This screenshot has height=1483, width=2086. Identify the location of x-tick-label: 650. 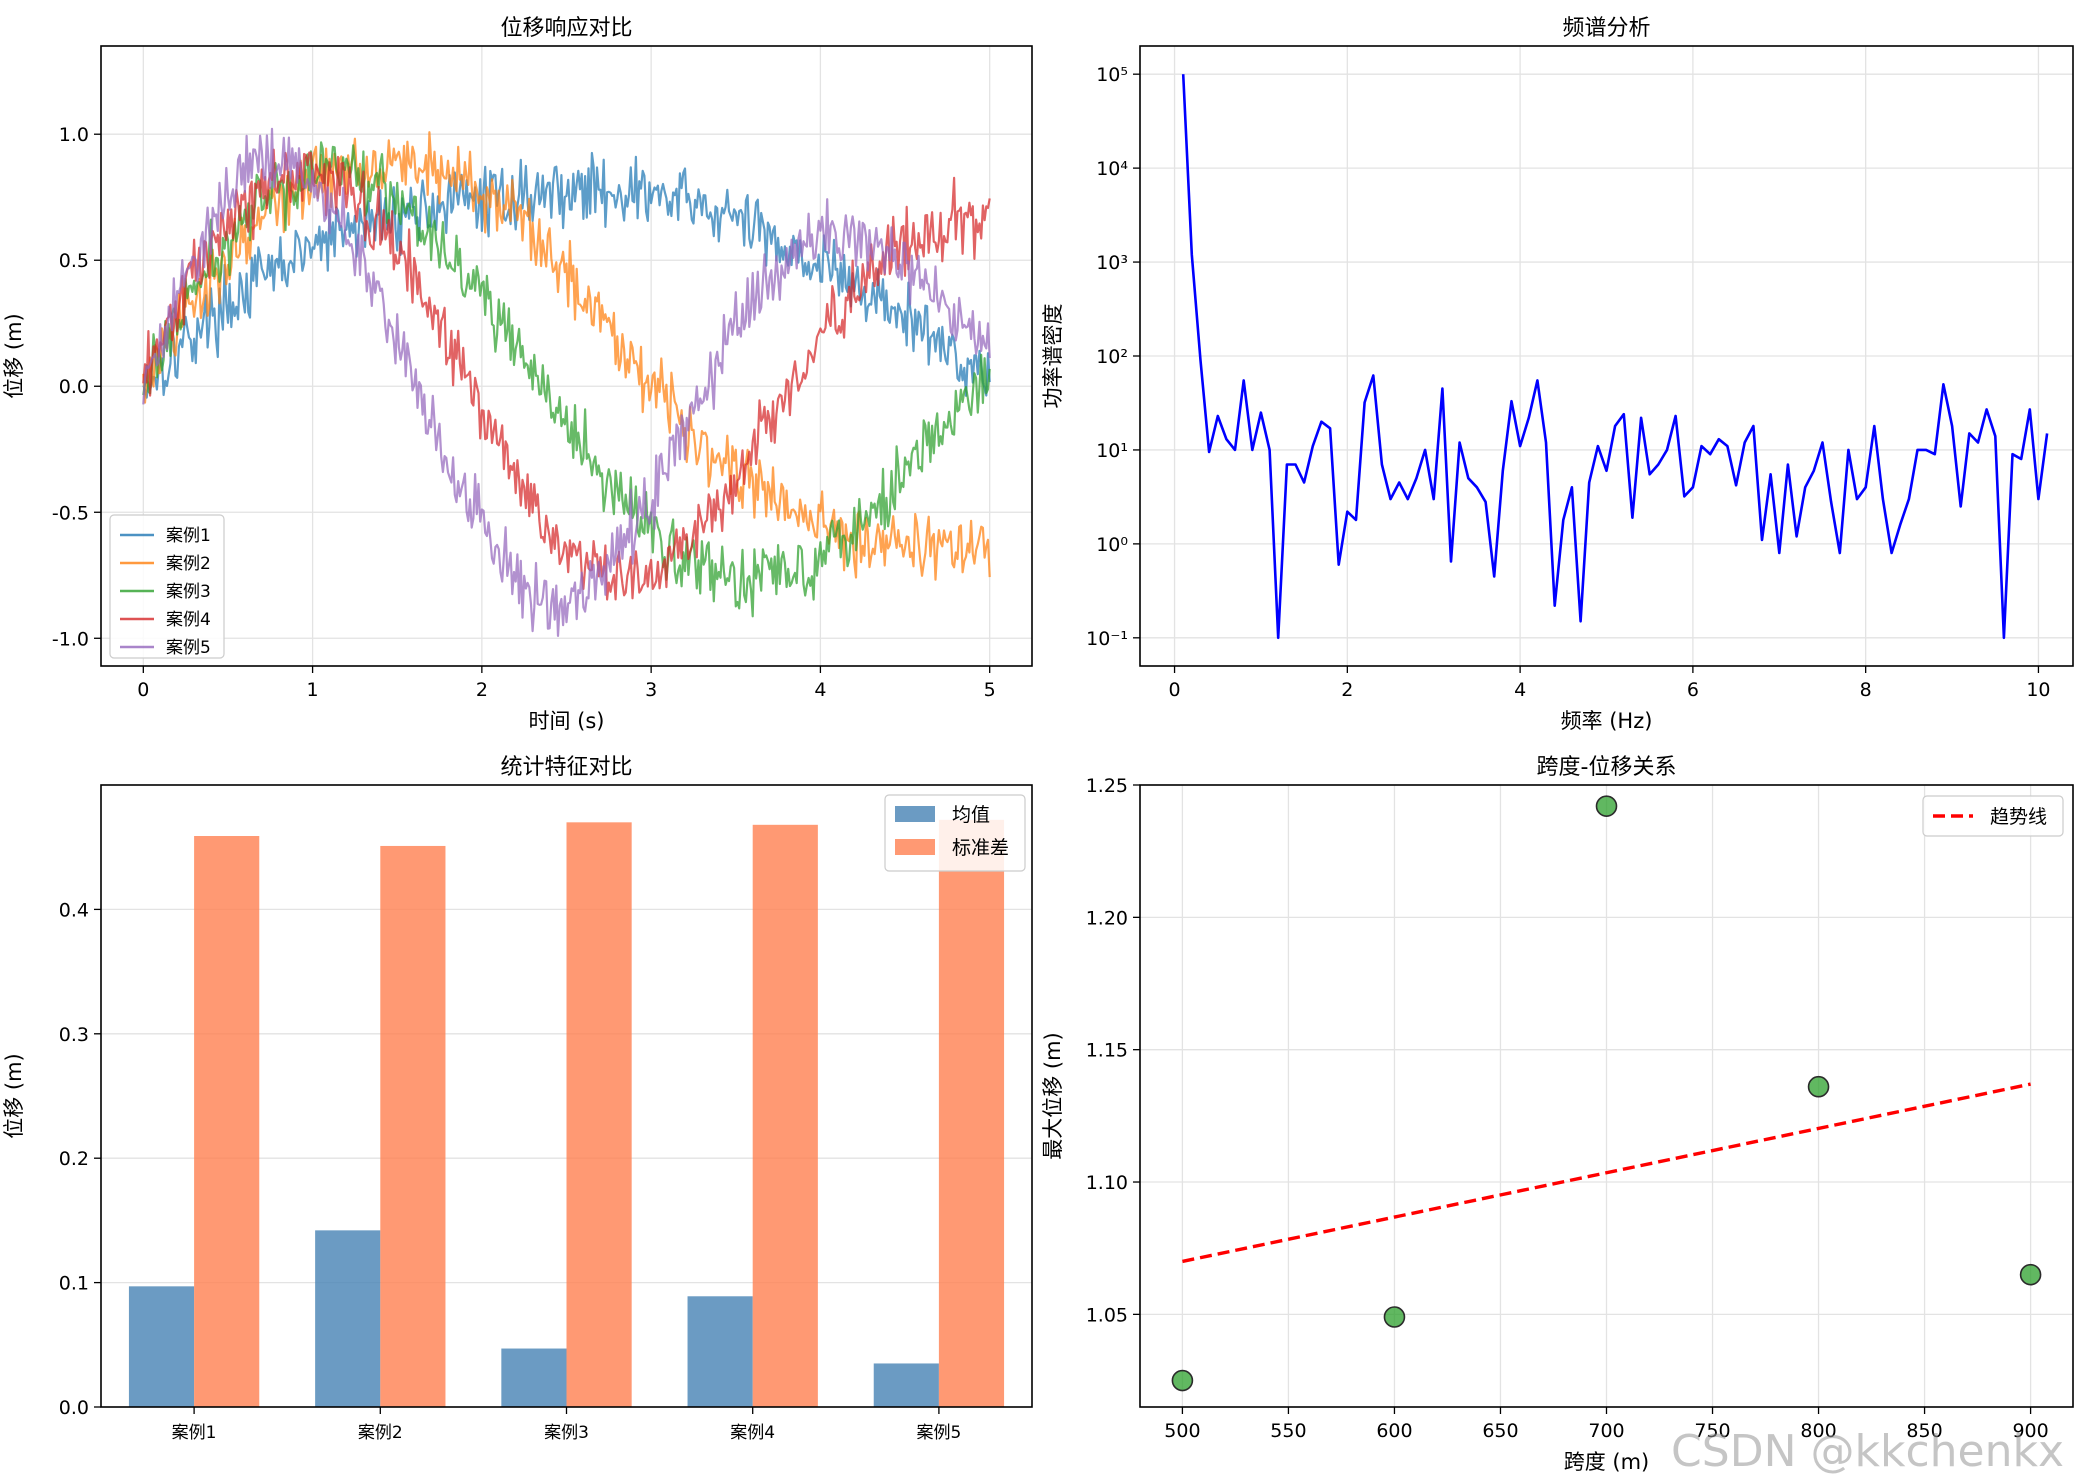
(1500, 1431).